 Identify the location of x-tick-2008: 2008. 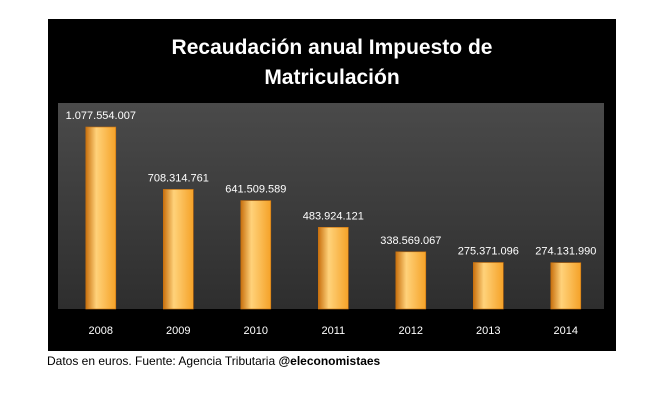
(101, 331).